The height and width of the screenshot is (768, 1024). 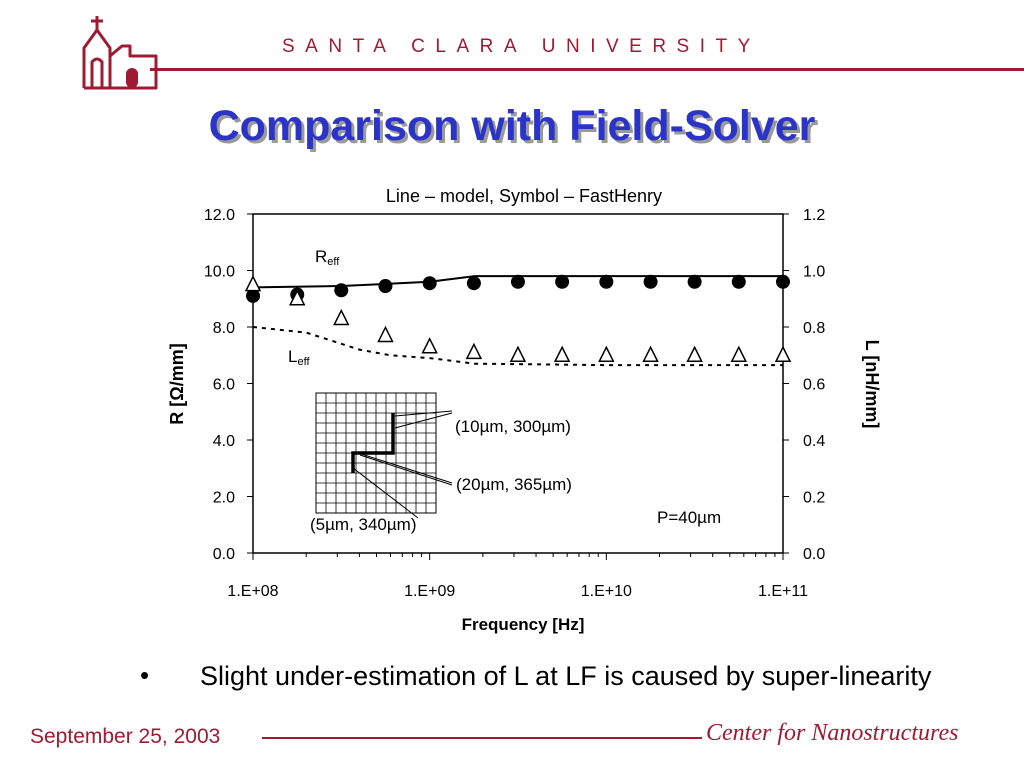 I want to click on annotation-5um: (5µm, 340µm), so click(x=363, y=524).